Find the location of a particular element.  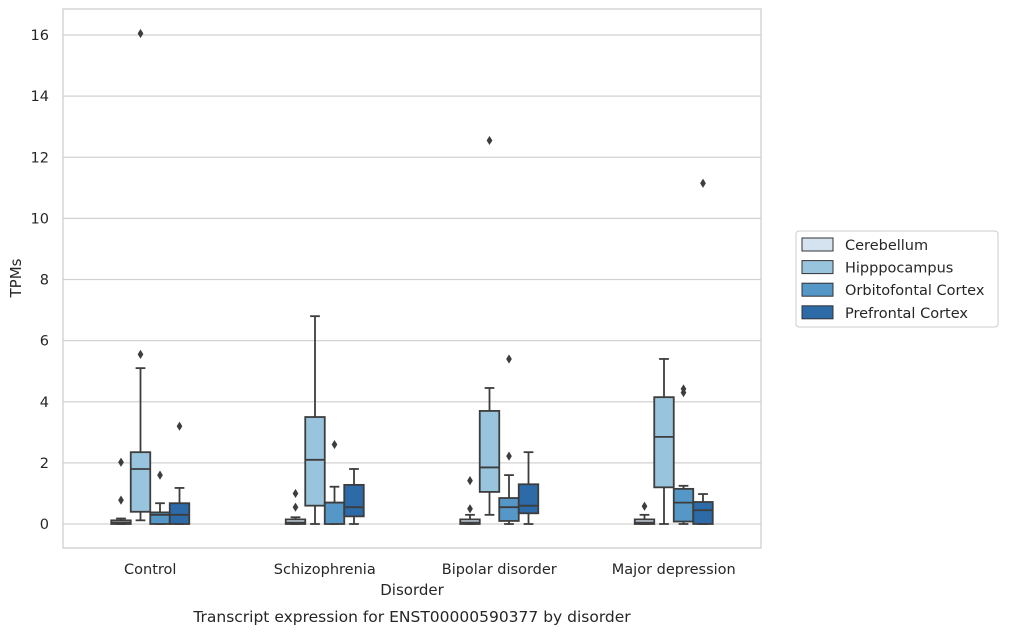

legend-label: Prefrontal Cortex is located at coordinates (906, 314).